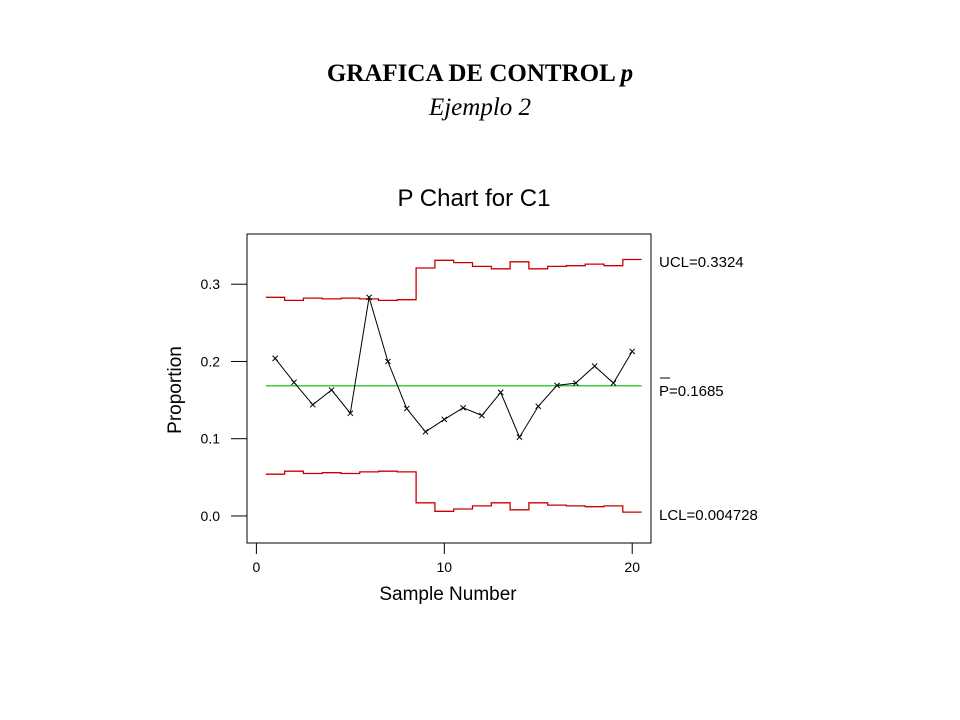 The height and width of the screenshot is (720, 960). I want to click on slide-title-text: GRAFICA DE CONTROL, so click(470, 73).